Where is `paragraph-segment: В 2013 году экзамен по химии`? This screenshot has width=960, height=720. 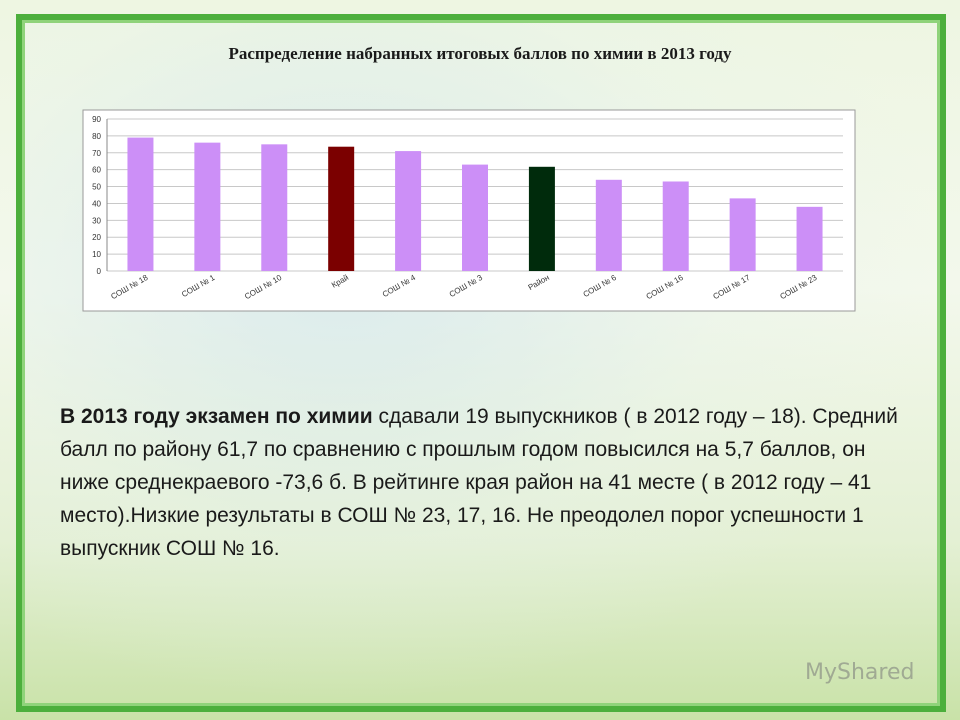
paragraph-segment: В 2013 году экзамен по химии is located at coordinates (216, 416).